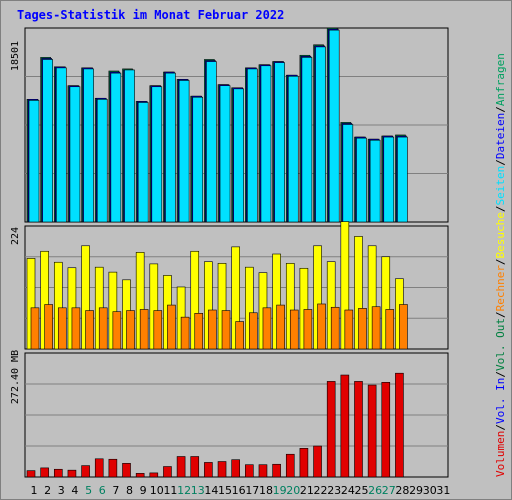  What do you see at coordinates (15, 56) in the screenshot?
I see `panel-1-ymax-label: 18501` at bounding box center [15, 56].